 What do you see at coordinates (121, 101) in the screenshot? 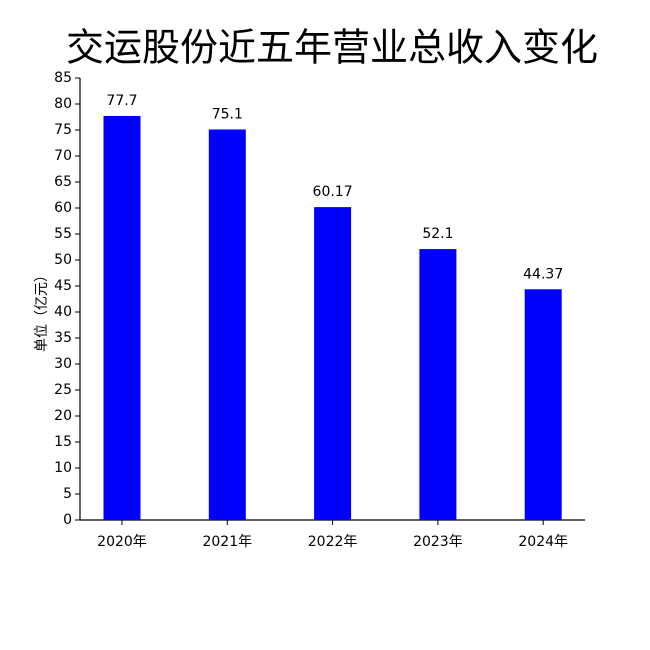
I see `value-label: 77.7` at bounding box center [121, 101].